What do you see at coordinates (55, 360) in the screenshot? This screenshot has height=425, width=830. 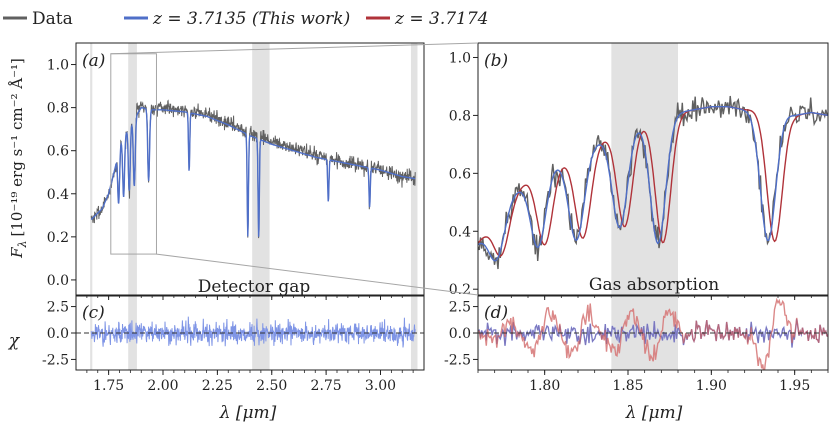 I see `panel-c-ytick-label: -2.5` at bounding box center [55, 360].